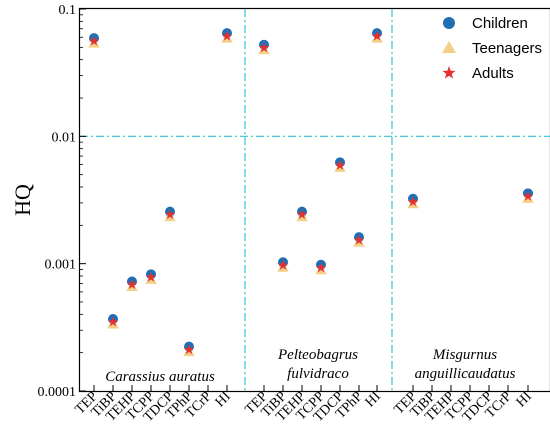 The width and height of the screenshot is (550, 434). I want to click on legend-marker-adults, so click(449, 72).